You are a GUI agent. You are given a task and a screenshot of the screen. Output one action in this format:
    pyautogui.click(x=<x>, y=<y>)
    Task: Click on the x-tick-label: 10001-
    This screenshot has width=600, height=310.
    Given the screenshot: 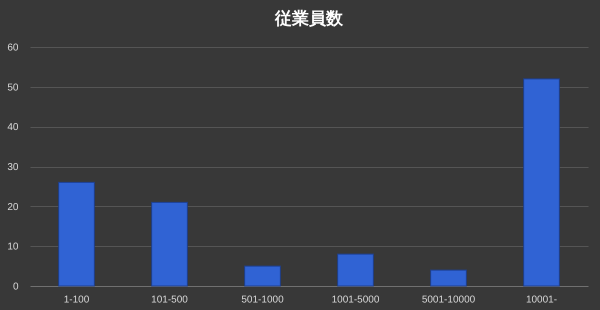 What is the action you would take?
    pyautogui.click(x=542, y=300)
    